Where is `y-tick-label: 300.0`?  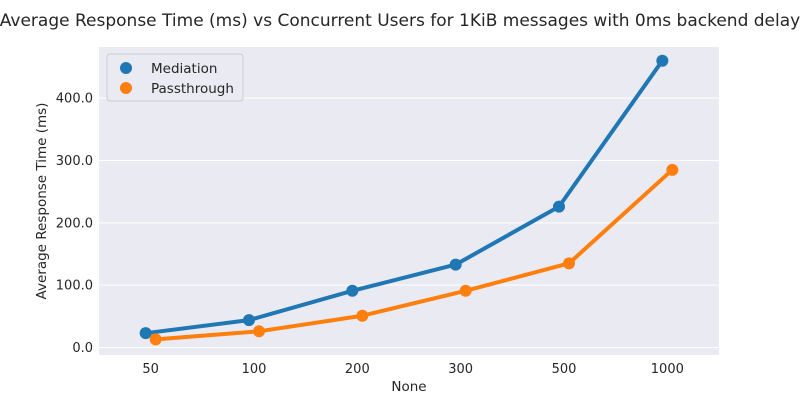
y-tick-label: 300.0 is located at coordinates (74, 161).